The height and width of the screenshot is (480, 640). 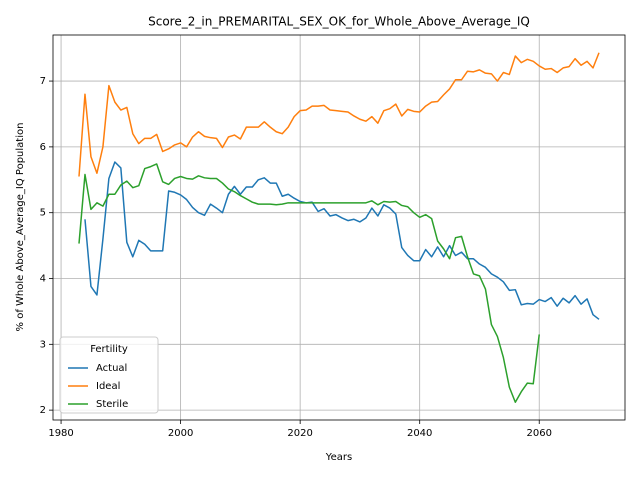 What do you see at coordinates (419, 433) in the screenshot?
I see `x-tick-label: 2040` at bounding box center [419, 433].